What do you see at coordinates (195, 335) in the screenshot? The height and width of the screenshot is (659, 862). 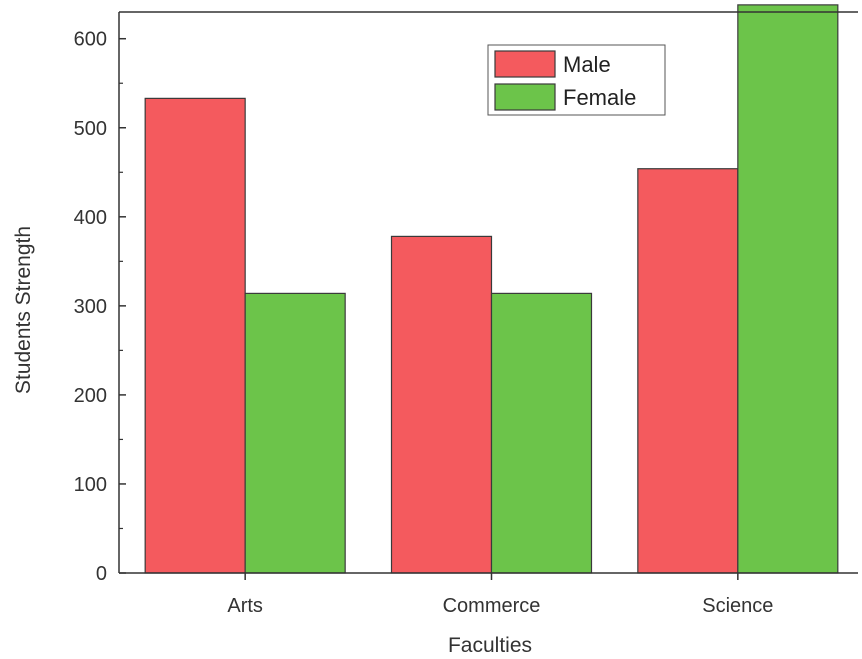 I see `bar-male-arts` at bounding box center [195, 335].